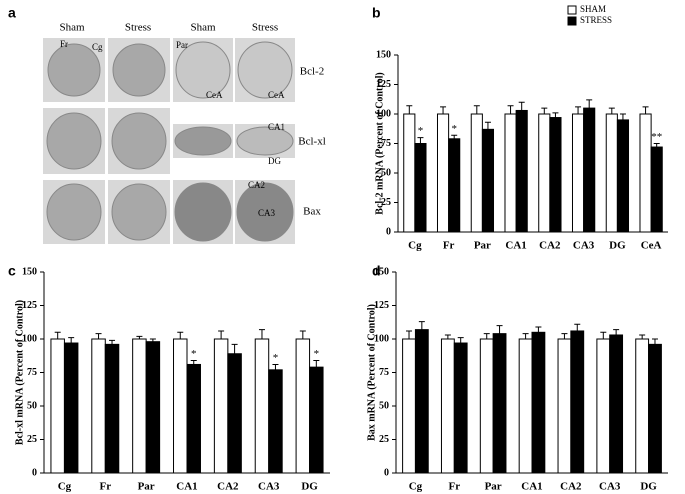  Describe the element at coordinates (379, 143) in the screenshot. I see `y-axis-label: Bcl-2 mRNA (Percent of Control)` at that location.